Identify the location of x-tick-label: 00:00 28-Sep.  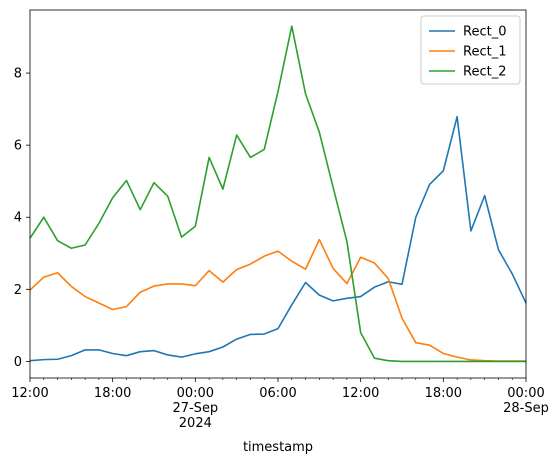
(526, 401).